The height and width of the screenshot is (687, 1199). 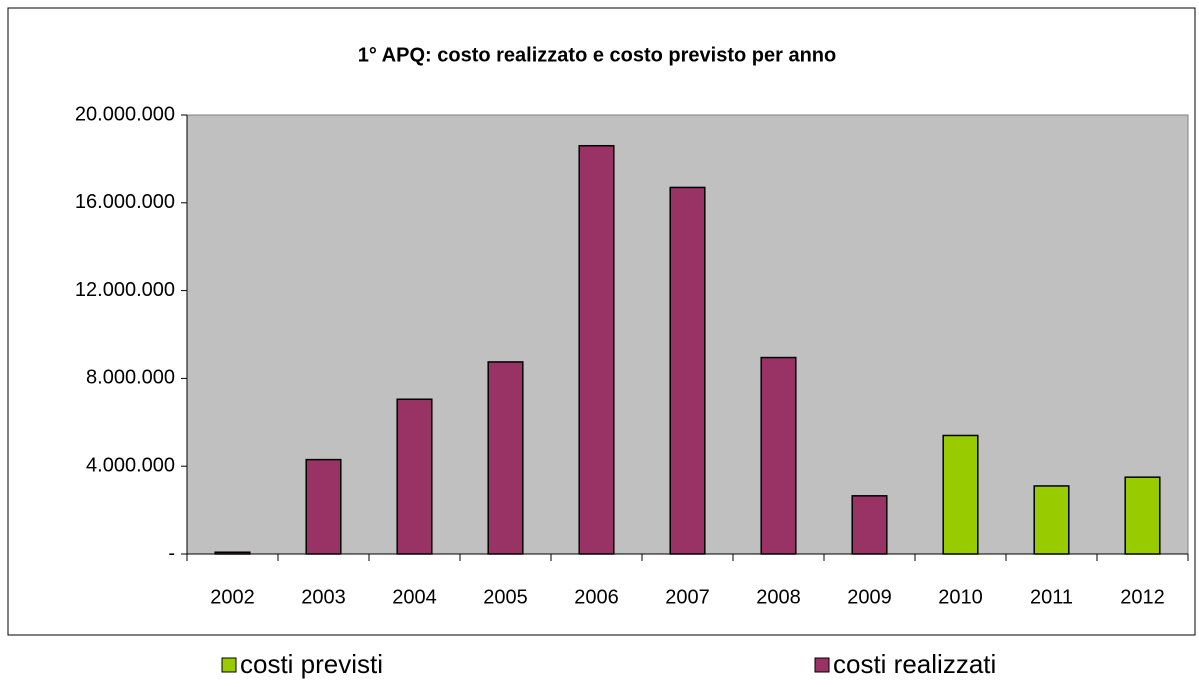 I want to click on legend-label: costi realizzati, so click(x=914, y=664).